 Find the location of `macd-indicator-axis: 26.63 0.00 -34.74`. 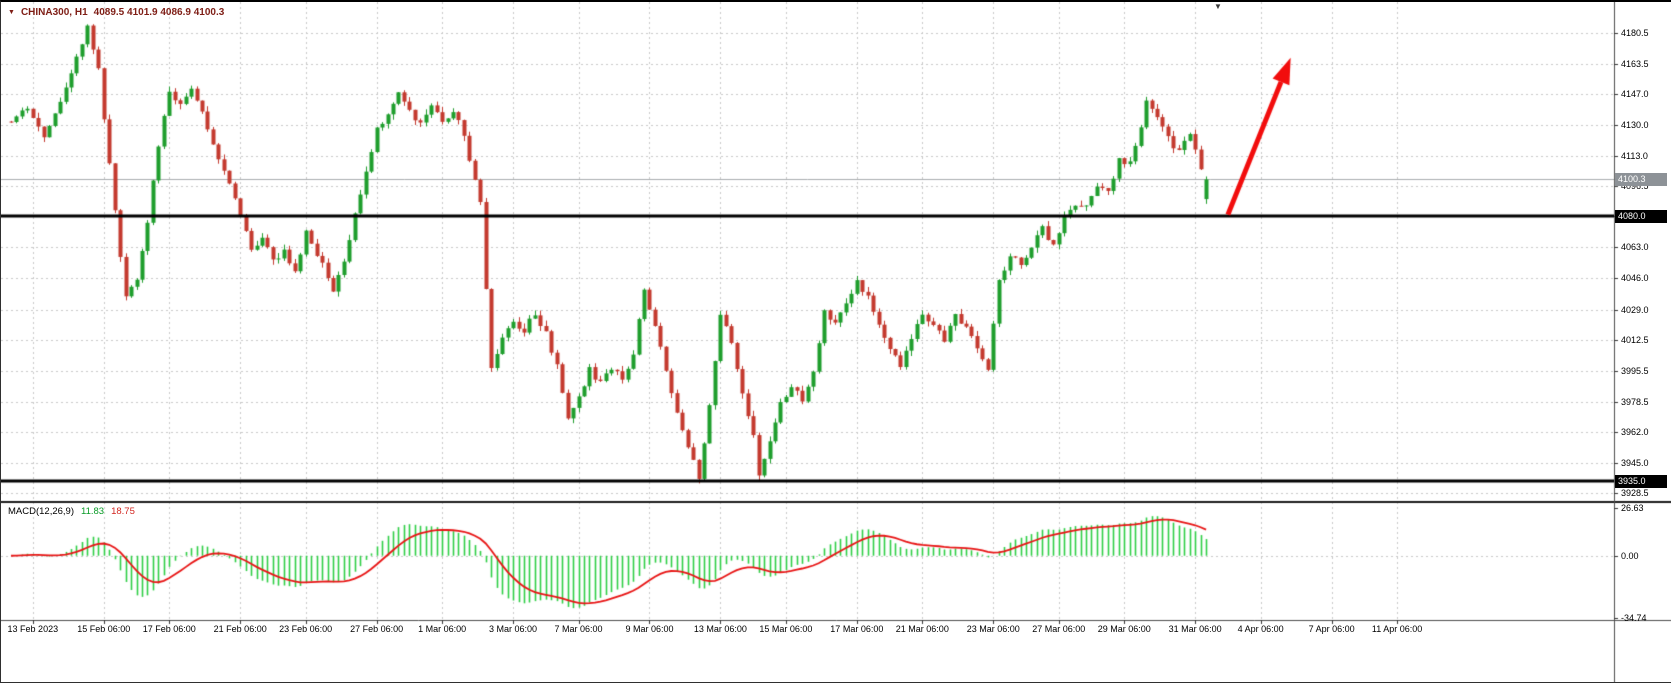

macd-indicator-axis: 26.63 0.00 -34.74 is located at coordinates (1642, 342).